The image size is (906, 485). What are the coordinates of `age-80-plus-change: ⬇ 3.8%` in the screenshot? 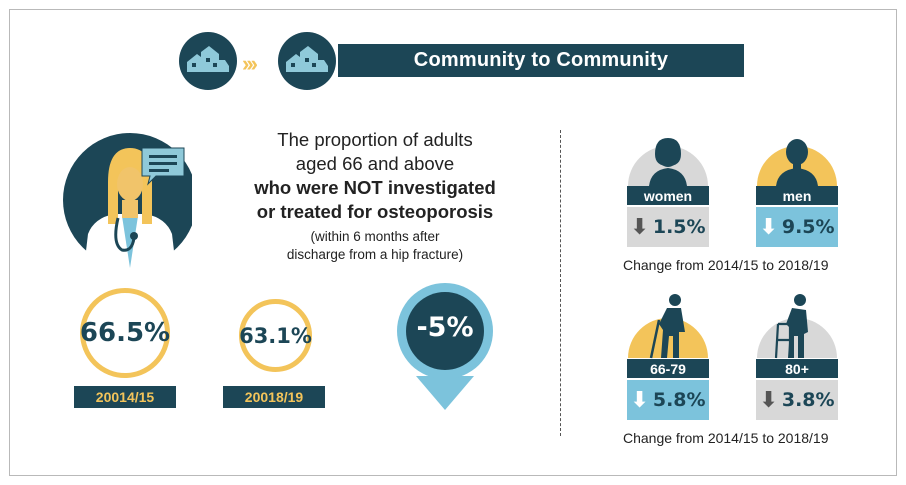 It's located at (797, 400).